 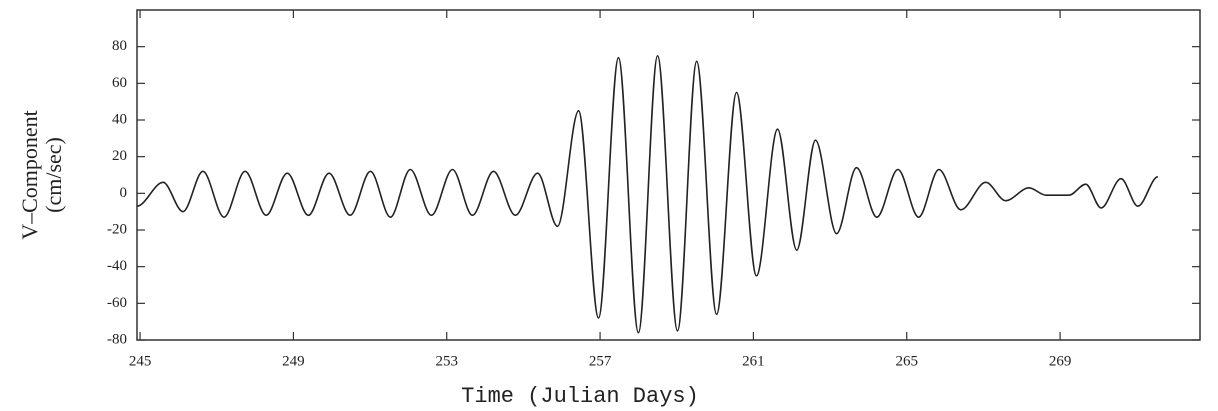 What do you see at coordinates (753, 361) in the screenshot?
I see `x-tick-label: 261` at bounding box center [753, 361].